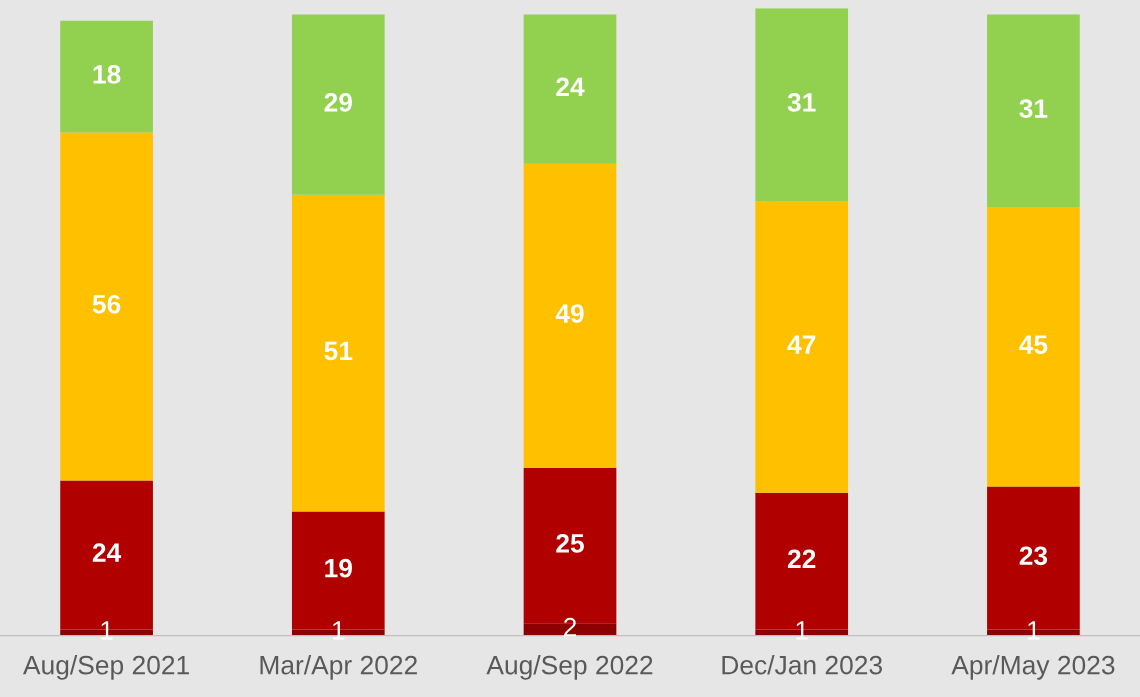 The height and width of the screenshot is (697, 1140). What do you see at coordinates (570, 543) in the screenshot?
I see `data-label: 25` at bounding box center [570, 543].